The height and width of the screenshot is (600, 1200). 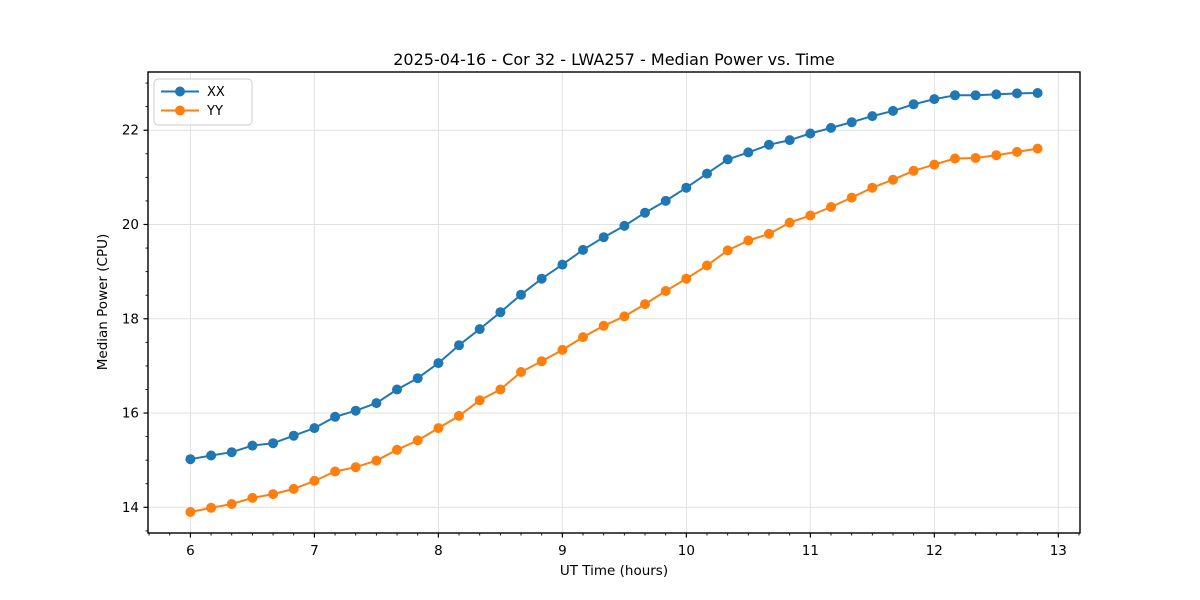 I want to click on legend-marker-sample, so click(x=180, y=91).